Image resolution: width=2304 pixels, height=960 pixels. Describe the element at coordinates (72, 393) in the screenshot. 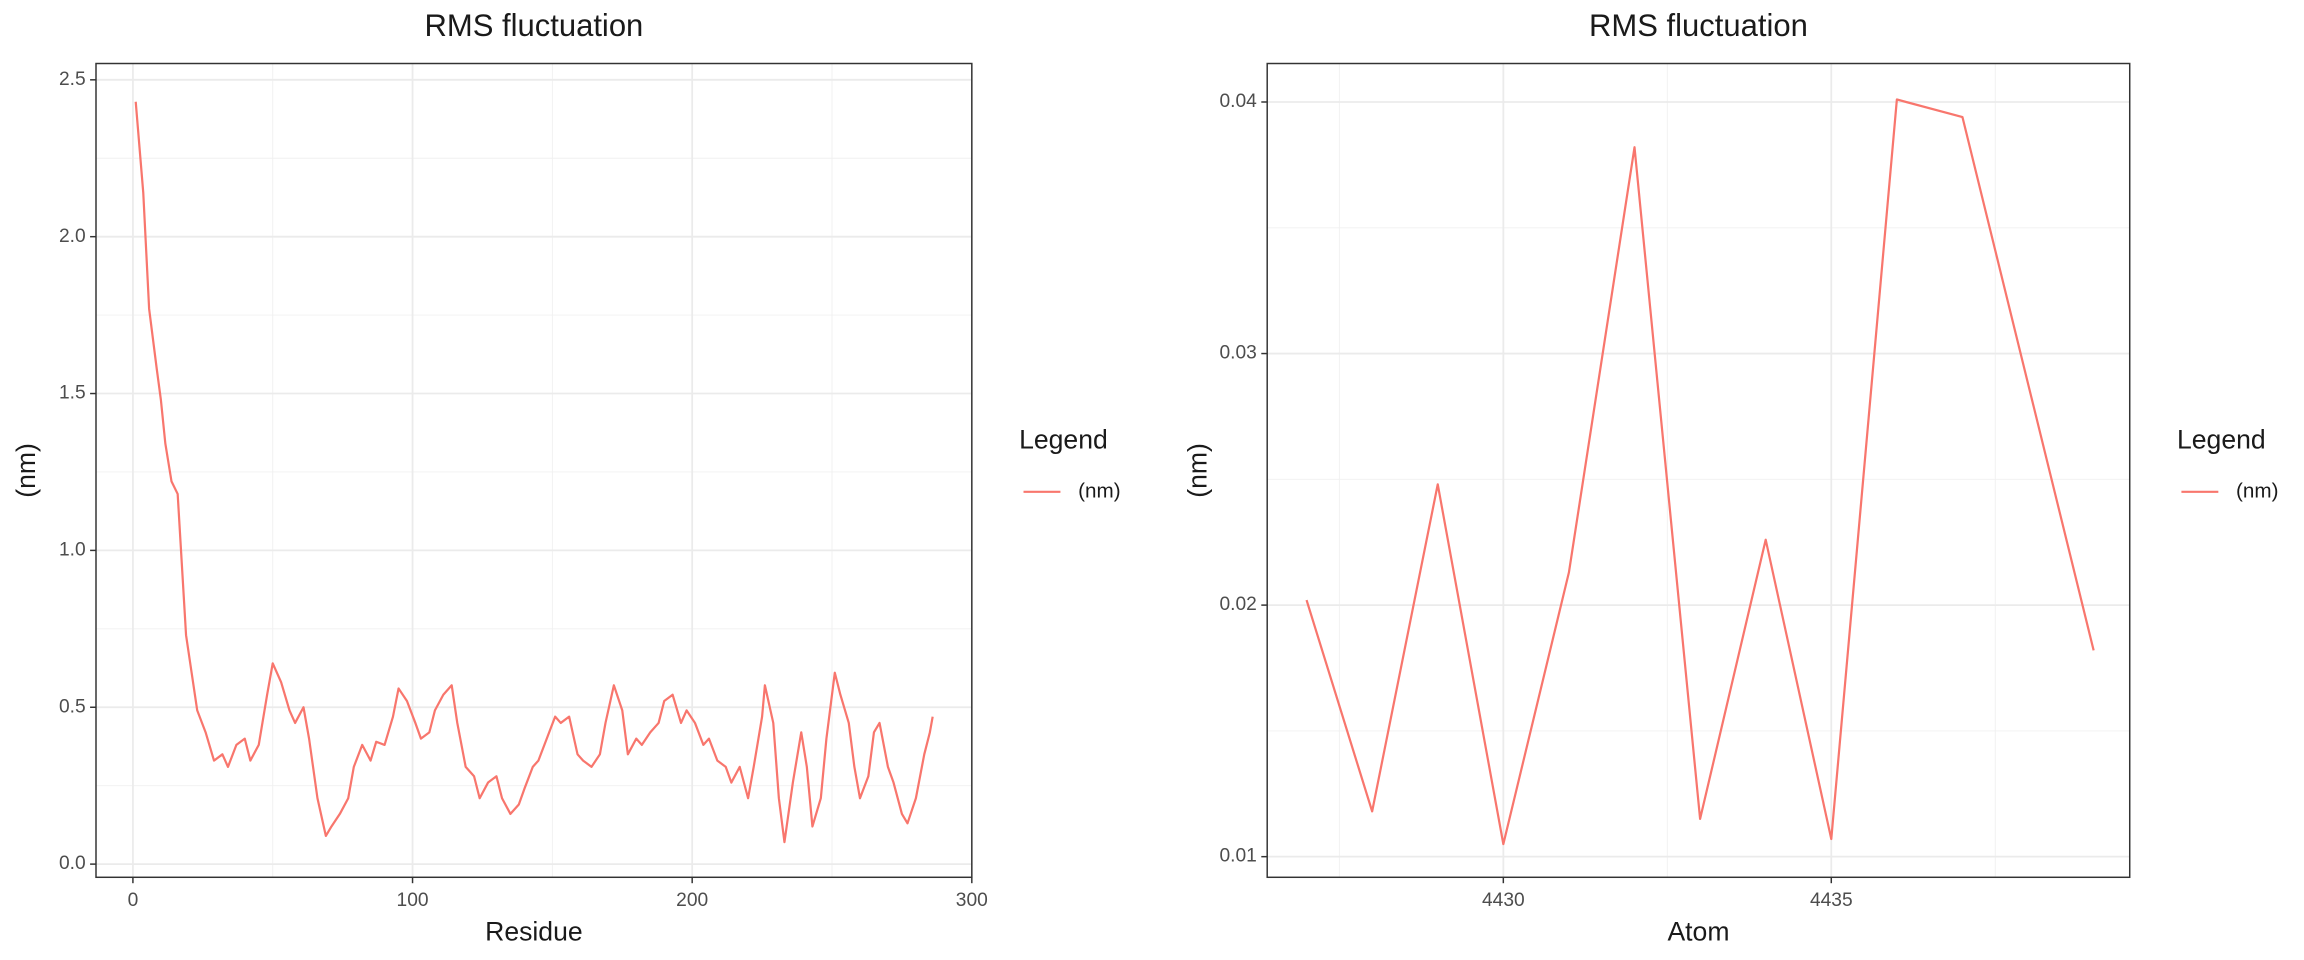

I see `y-tick-label: 1.5` at that location.